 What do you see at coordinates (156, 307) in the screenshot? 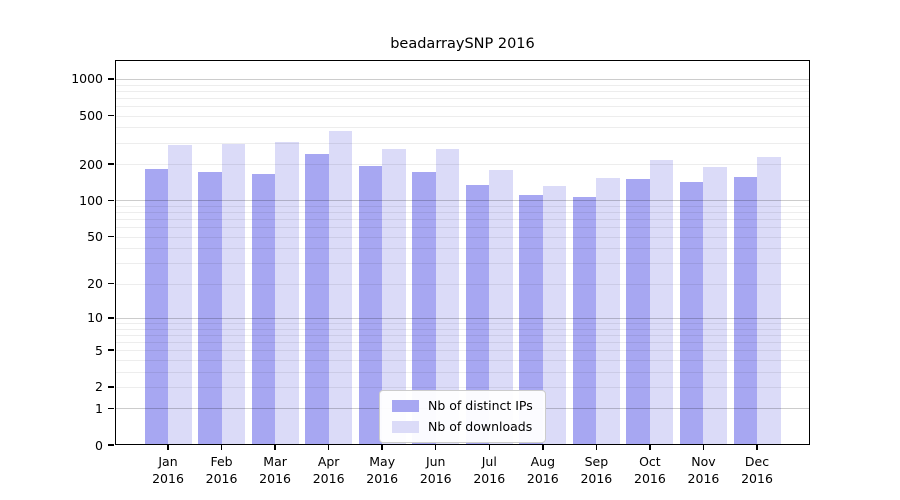
I see `distinct-ips-bar-jan` at bounding box center [156, 307].